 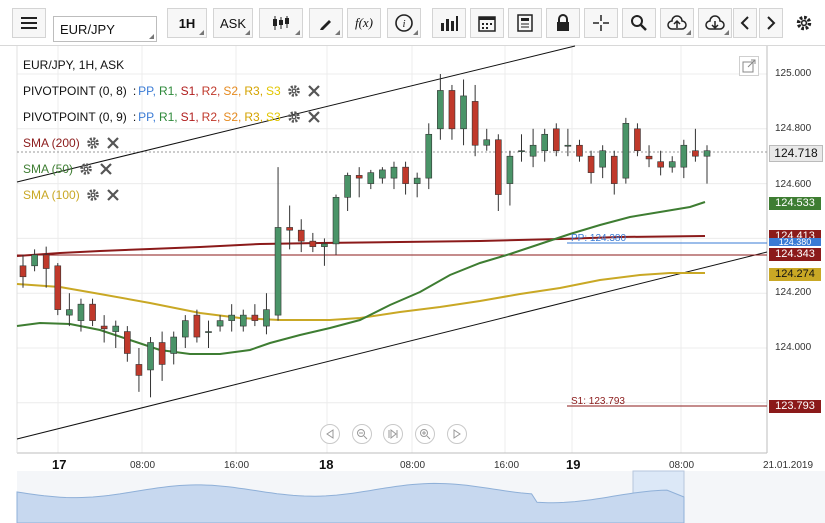 What do you see at coordinates (233, 23) in the screenshot?
I see `price-type-button: ASK` at bounding box center [233, 23].